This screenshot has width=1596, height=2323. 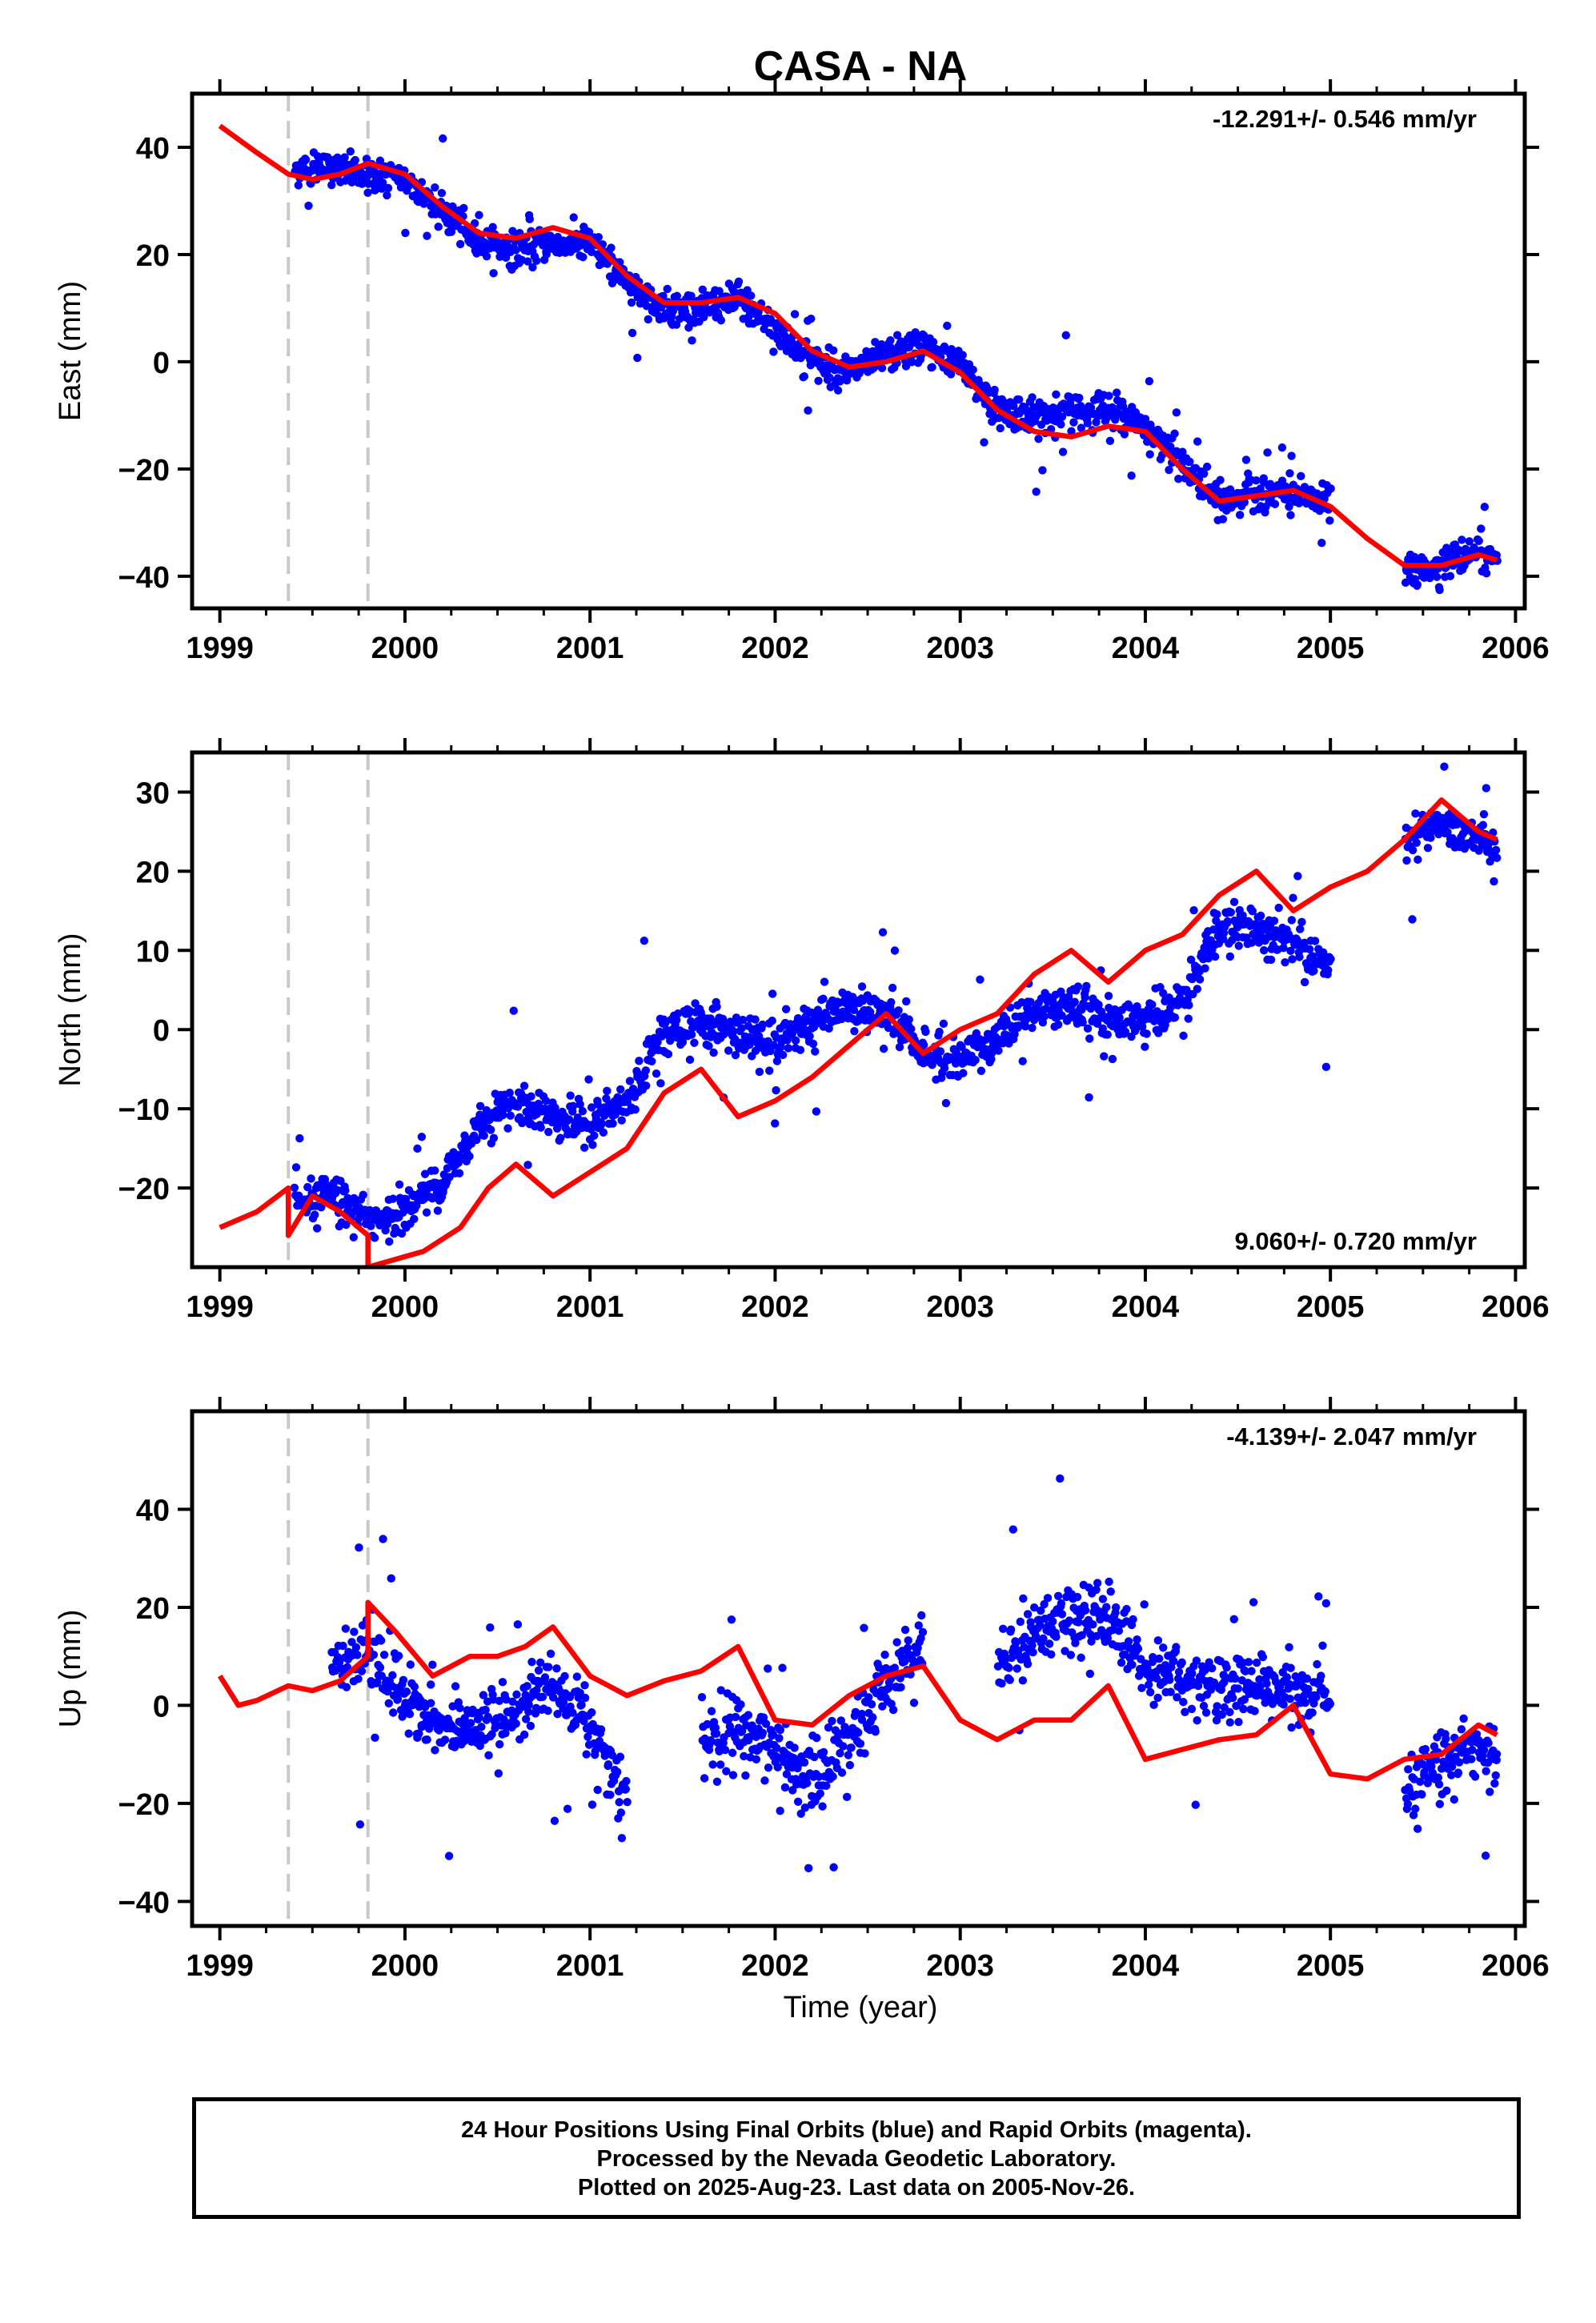 What do you see at coordinates (1331, 1966) in the screenshot?
I see `x-tick-label: 2005` at bounding box center [1331, 1966].